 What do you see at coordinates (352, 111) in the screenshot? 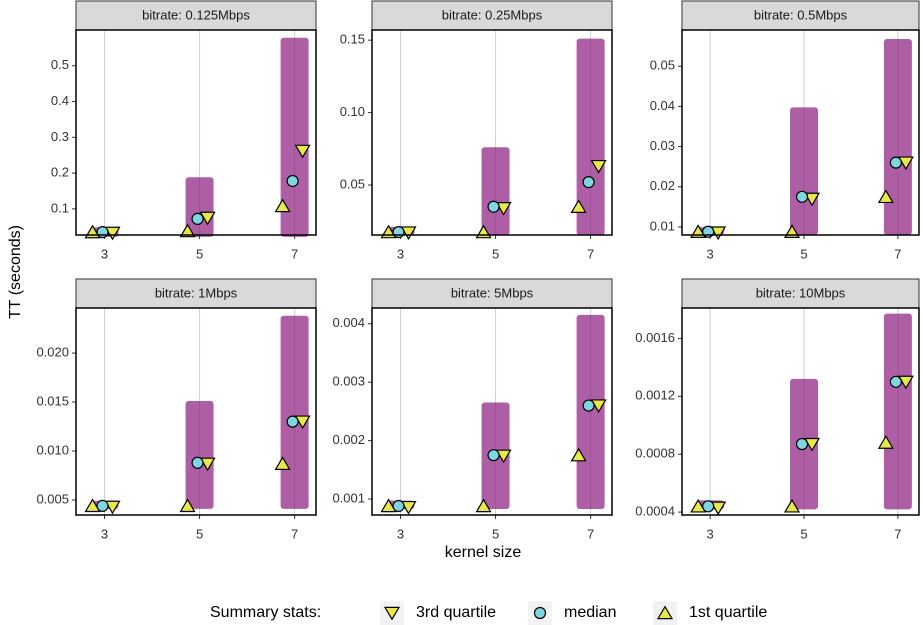
I see `y-tick-label: 0.10` at bounding box center [352, 111].